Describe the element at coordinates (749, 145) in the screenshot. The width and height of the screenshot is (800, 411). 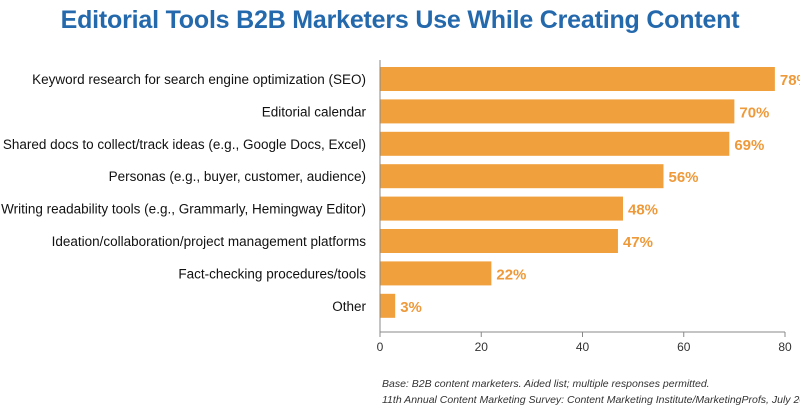
I see `value-label: 69%` at that location.